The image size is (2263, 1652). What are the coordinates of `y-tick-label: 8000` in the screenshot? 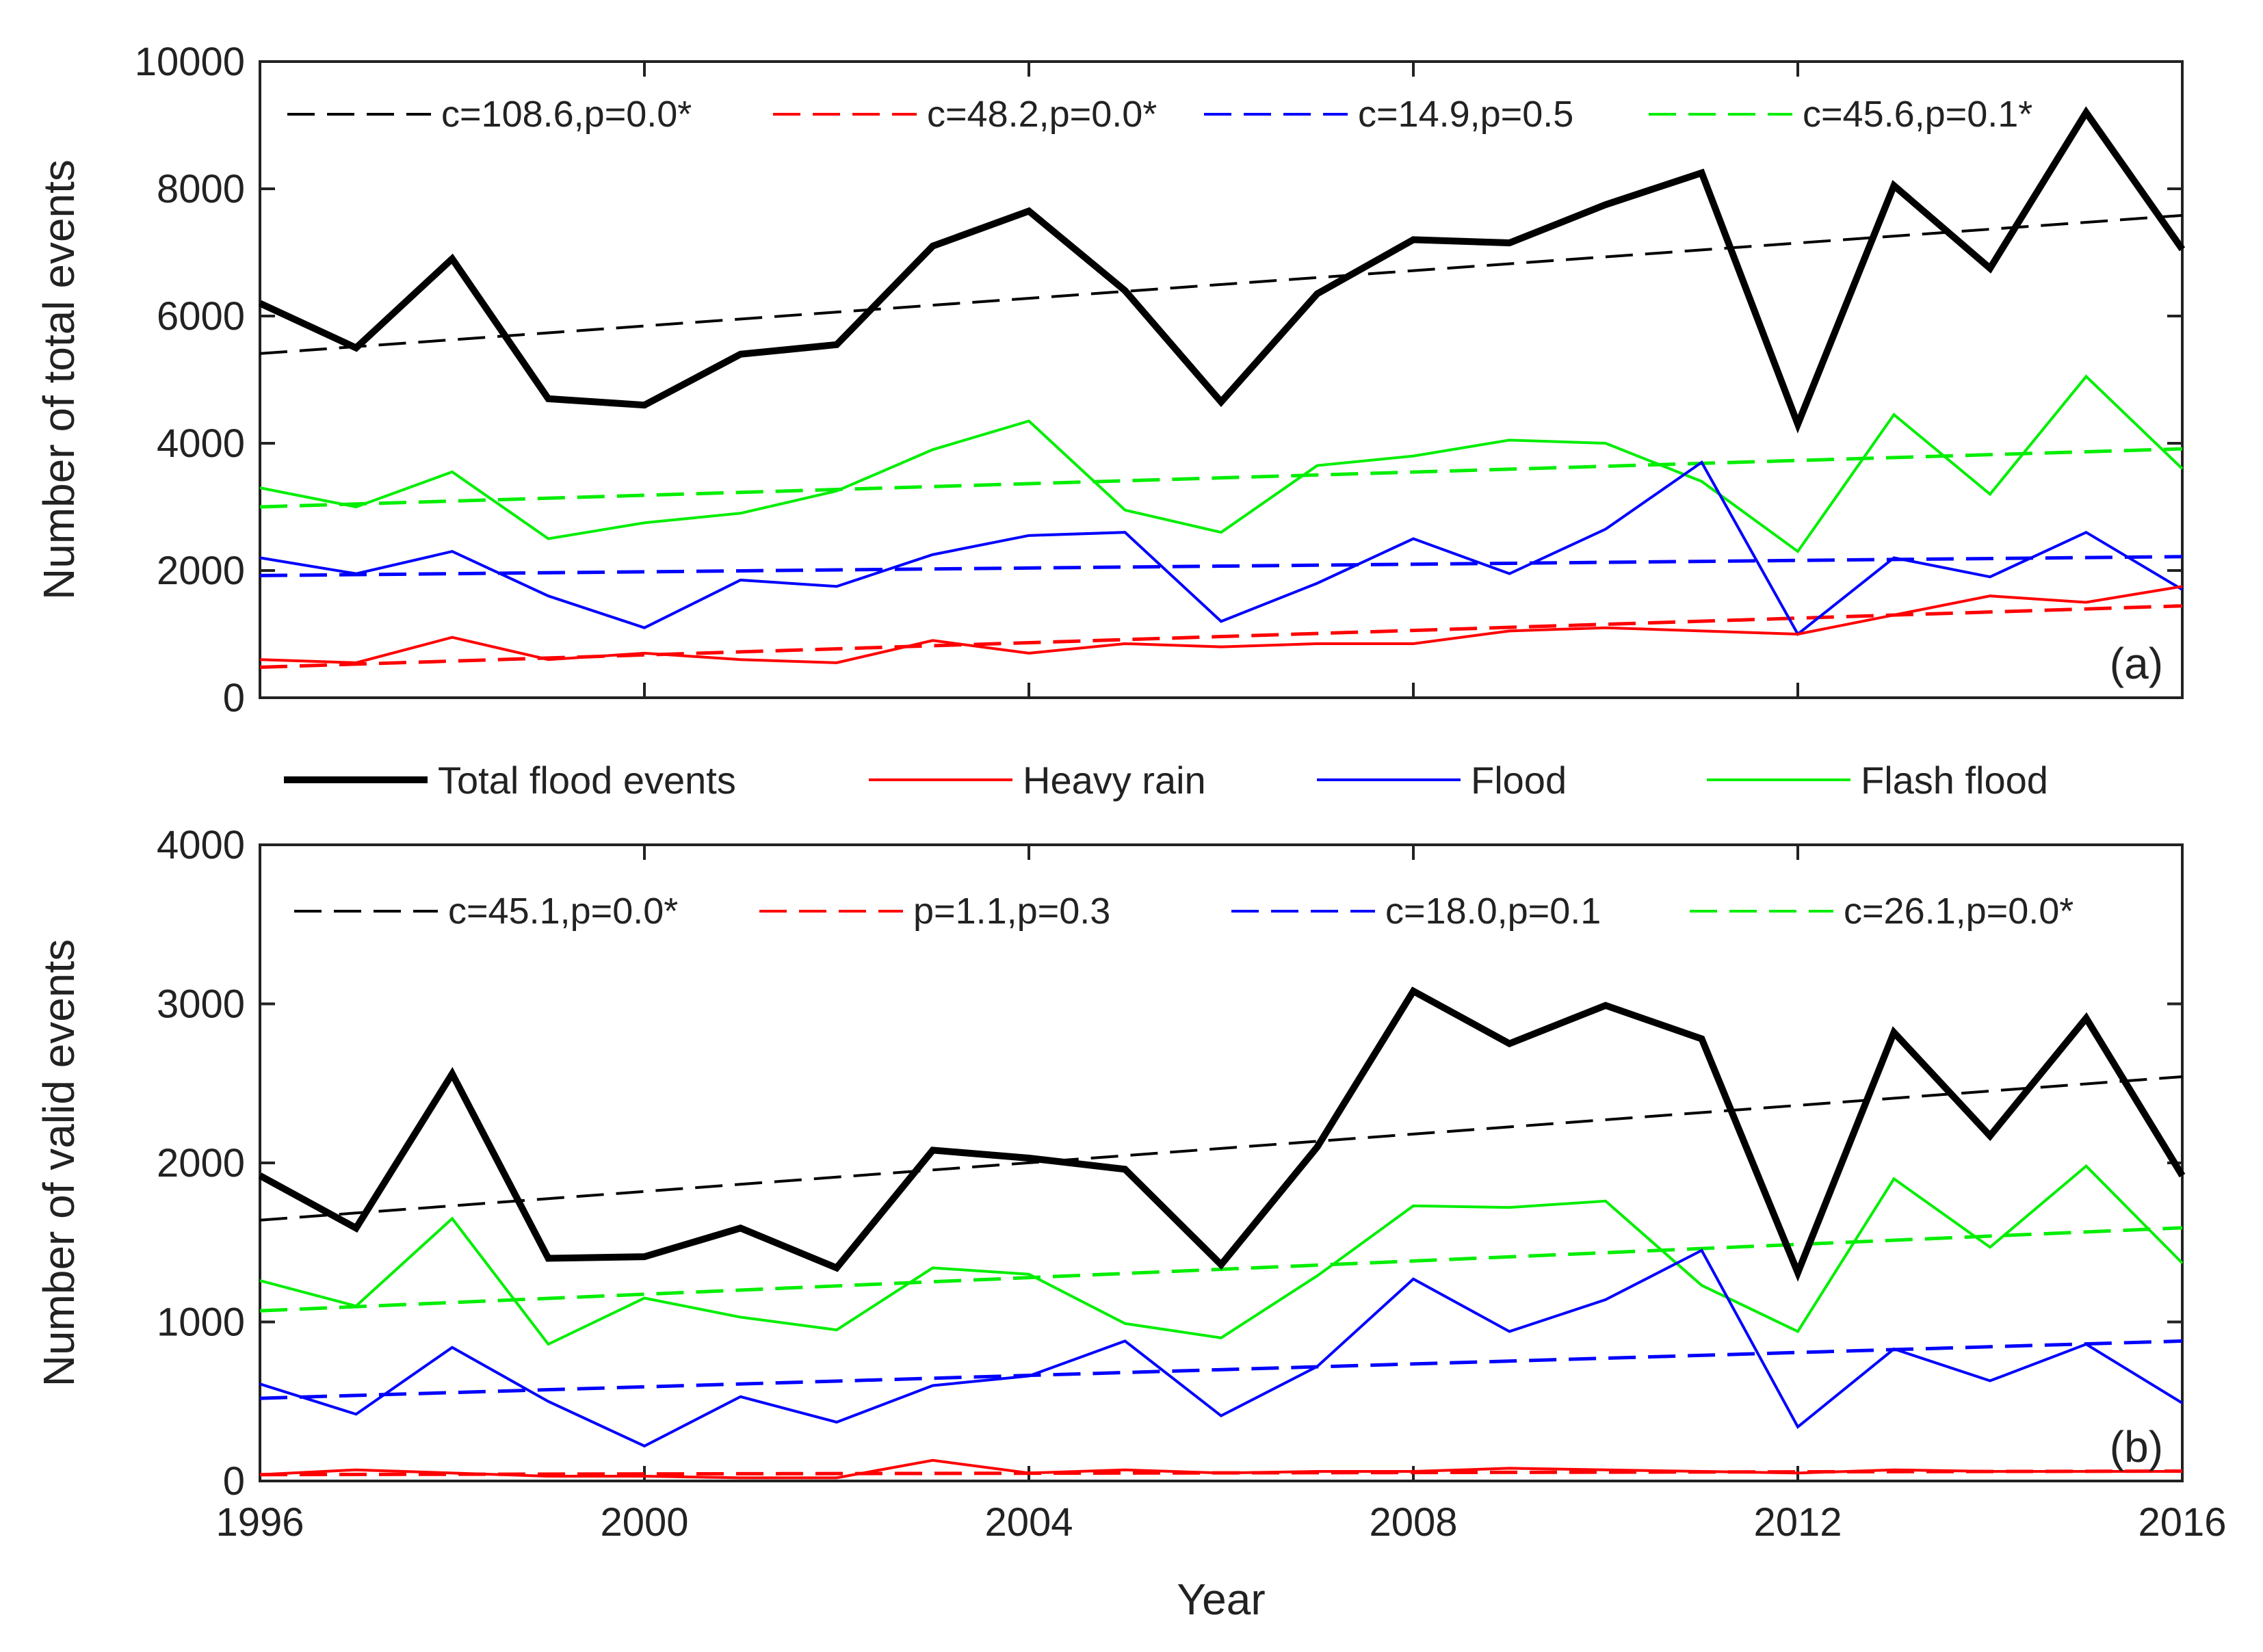 It's located at (201, 189).